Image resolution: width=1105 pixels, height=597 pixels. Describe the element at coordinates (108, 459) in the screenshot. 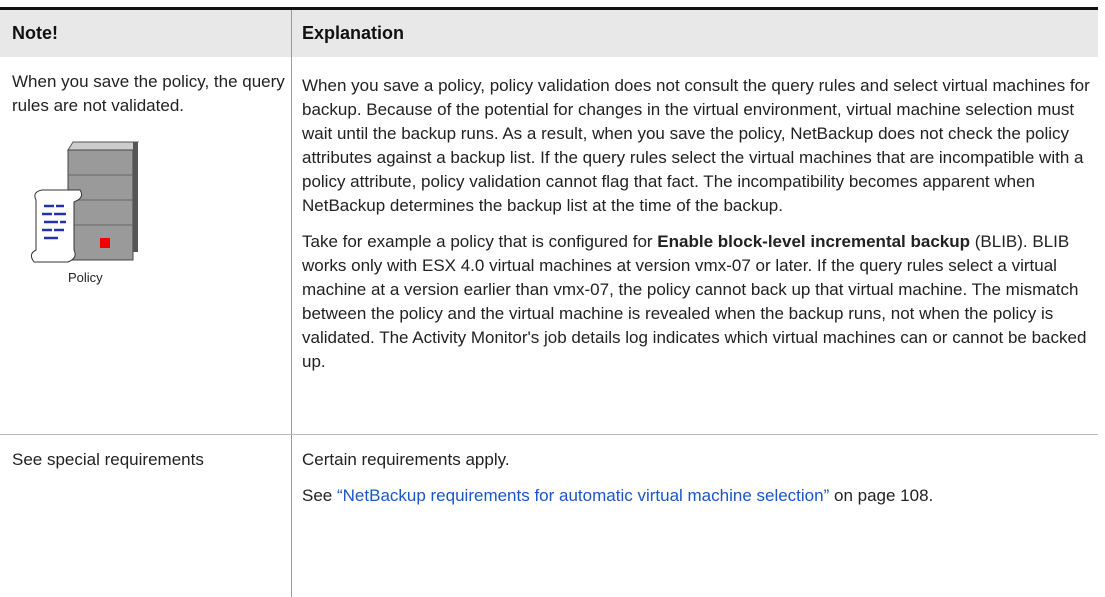

I see `note-cell: See special requirements` at that location.